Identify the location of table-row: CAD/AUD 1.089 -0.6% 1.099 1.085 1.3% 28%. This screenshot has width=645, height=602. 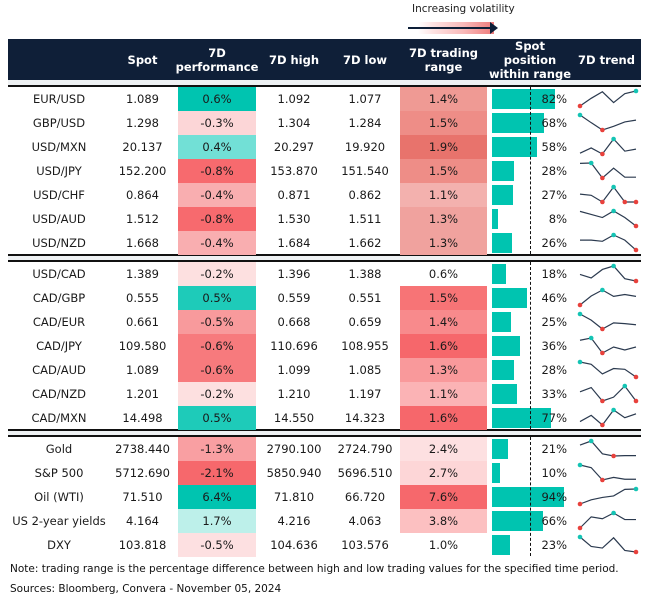
(324, 370).